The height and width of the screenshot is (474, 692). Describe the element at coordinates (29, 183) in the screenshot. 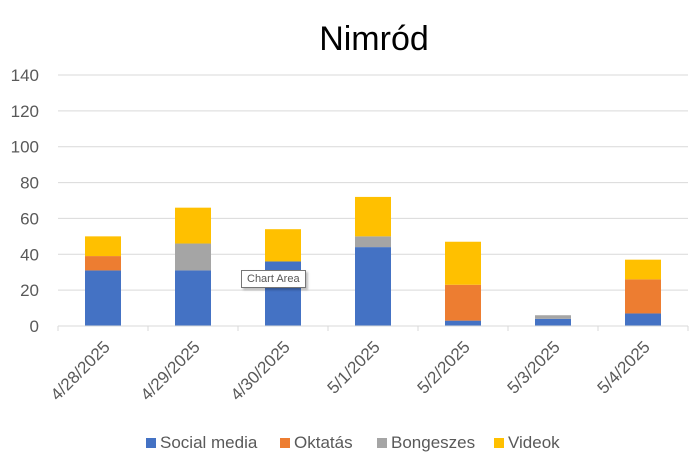

I see `y-tick-label: 80` at that location.